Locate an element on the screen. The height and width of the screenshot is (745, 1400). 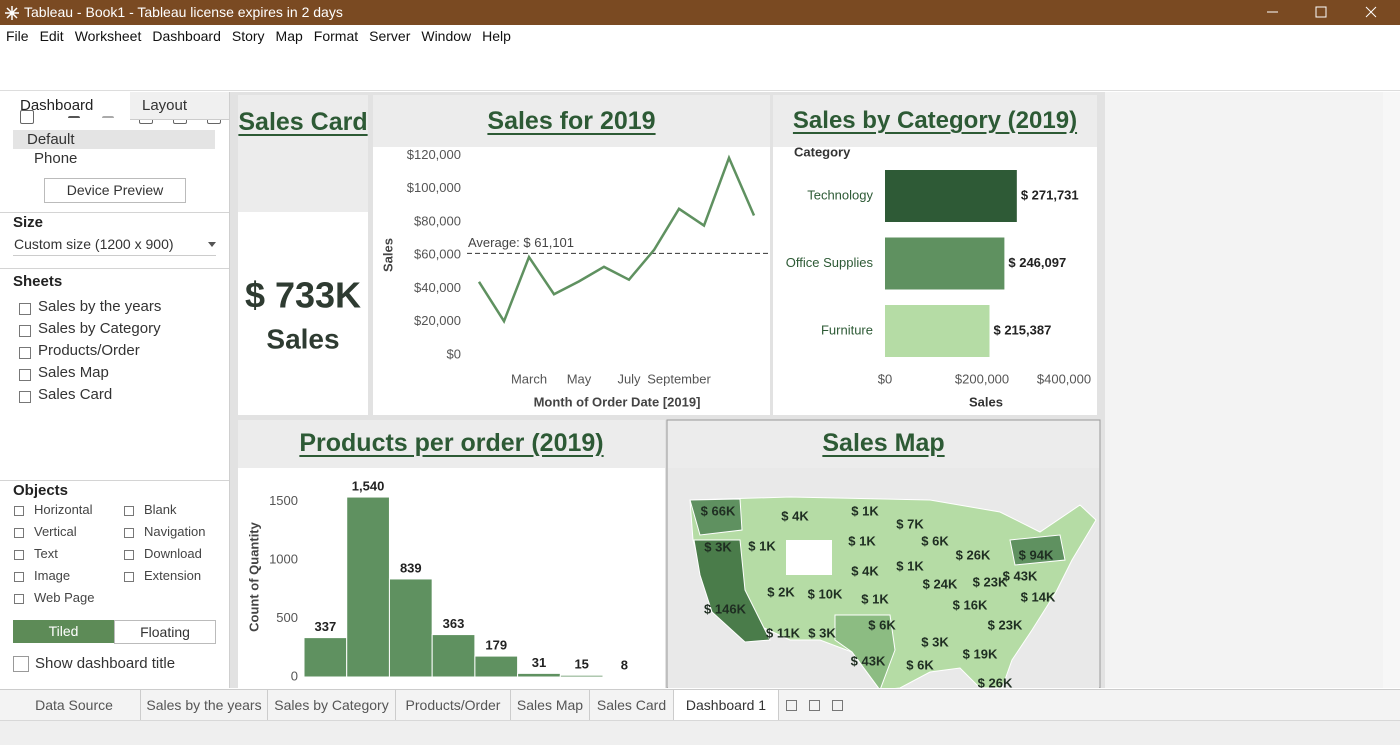
map-label: $ 7K is located at coordinates (910, 523).